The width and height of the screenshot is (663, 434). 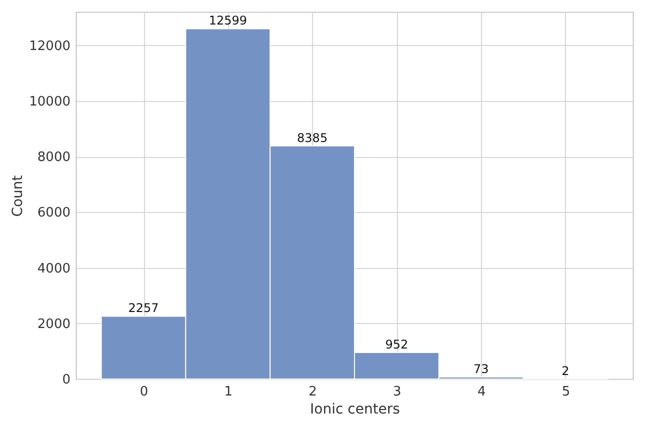 What do you see at coordinates (53, 268) in the screenshot?
I see `y-tick-label: 4000` at bounding box center [53, 268].